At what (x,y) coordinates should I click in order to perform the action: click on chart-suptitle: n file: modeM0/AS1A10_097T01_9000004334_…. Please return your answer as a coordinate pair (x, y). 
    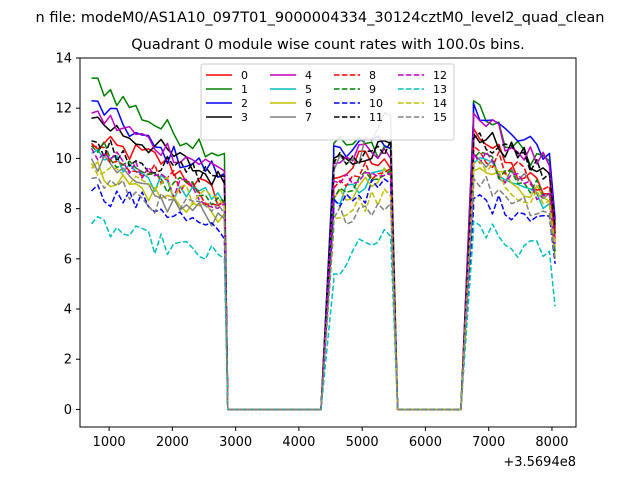
    Looking at the image, I should click on (320, 18).